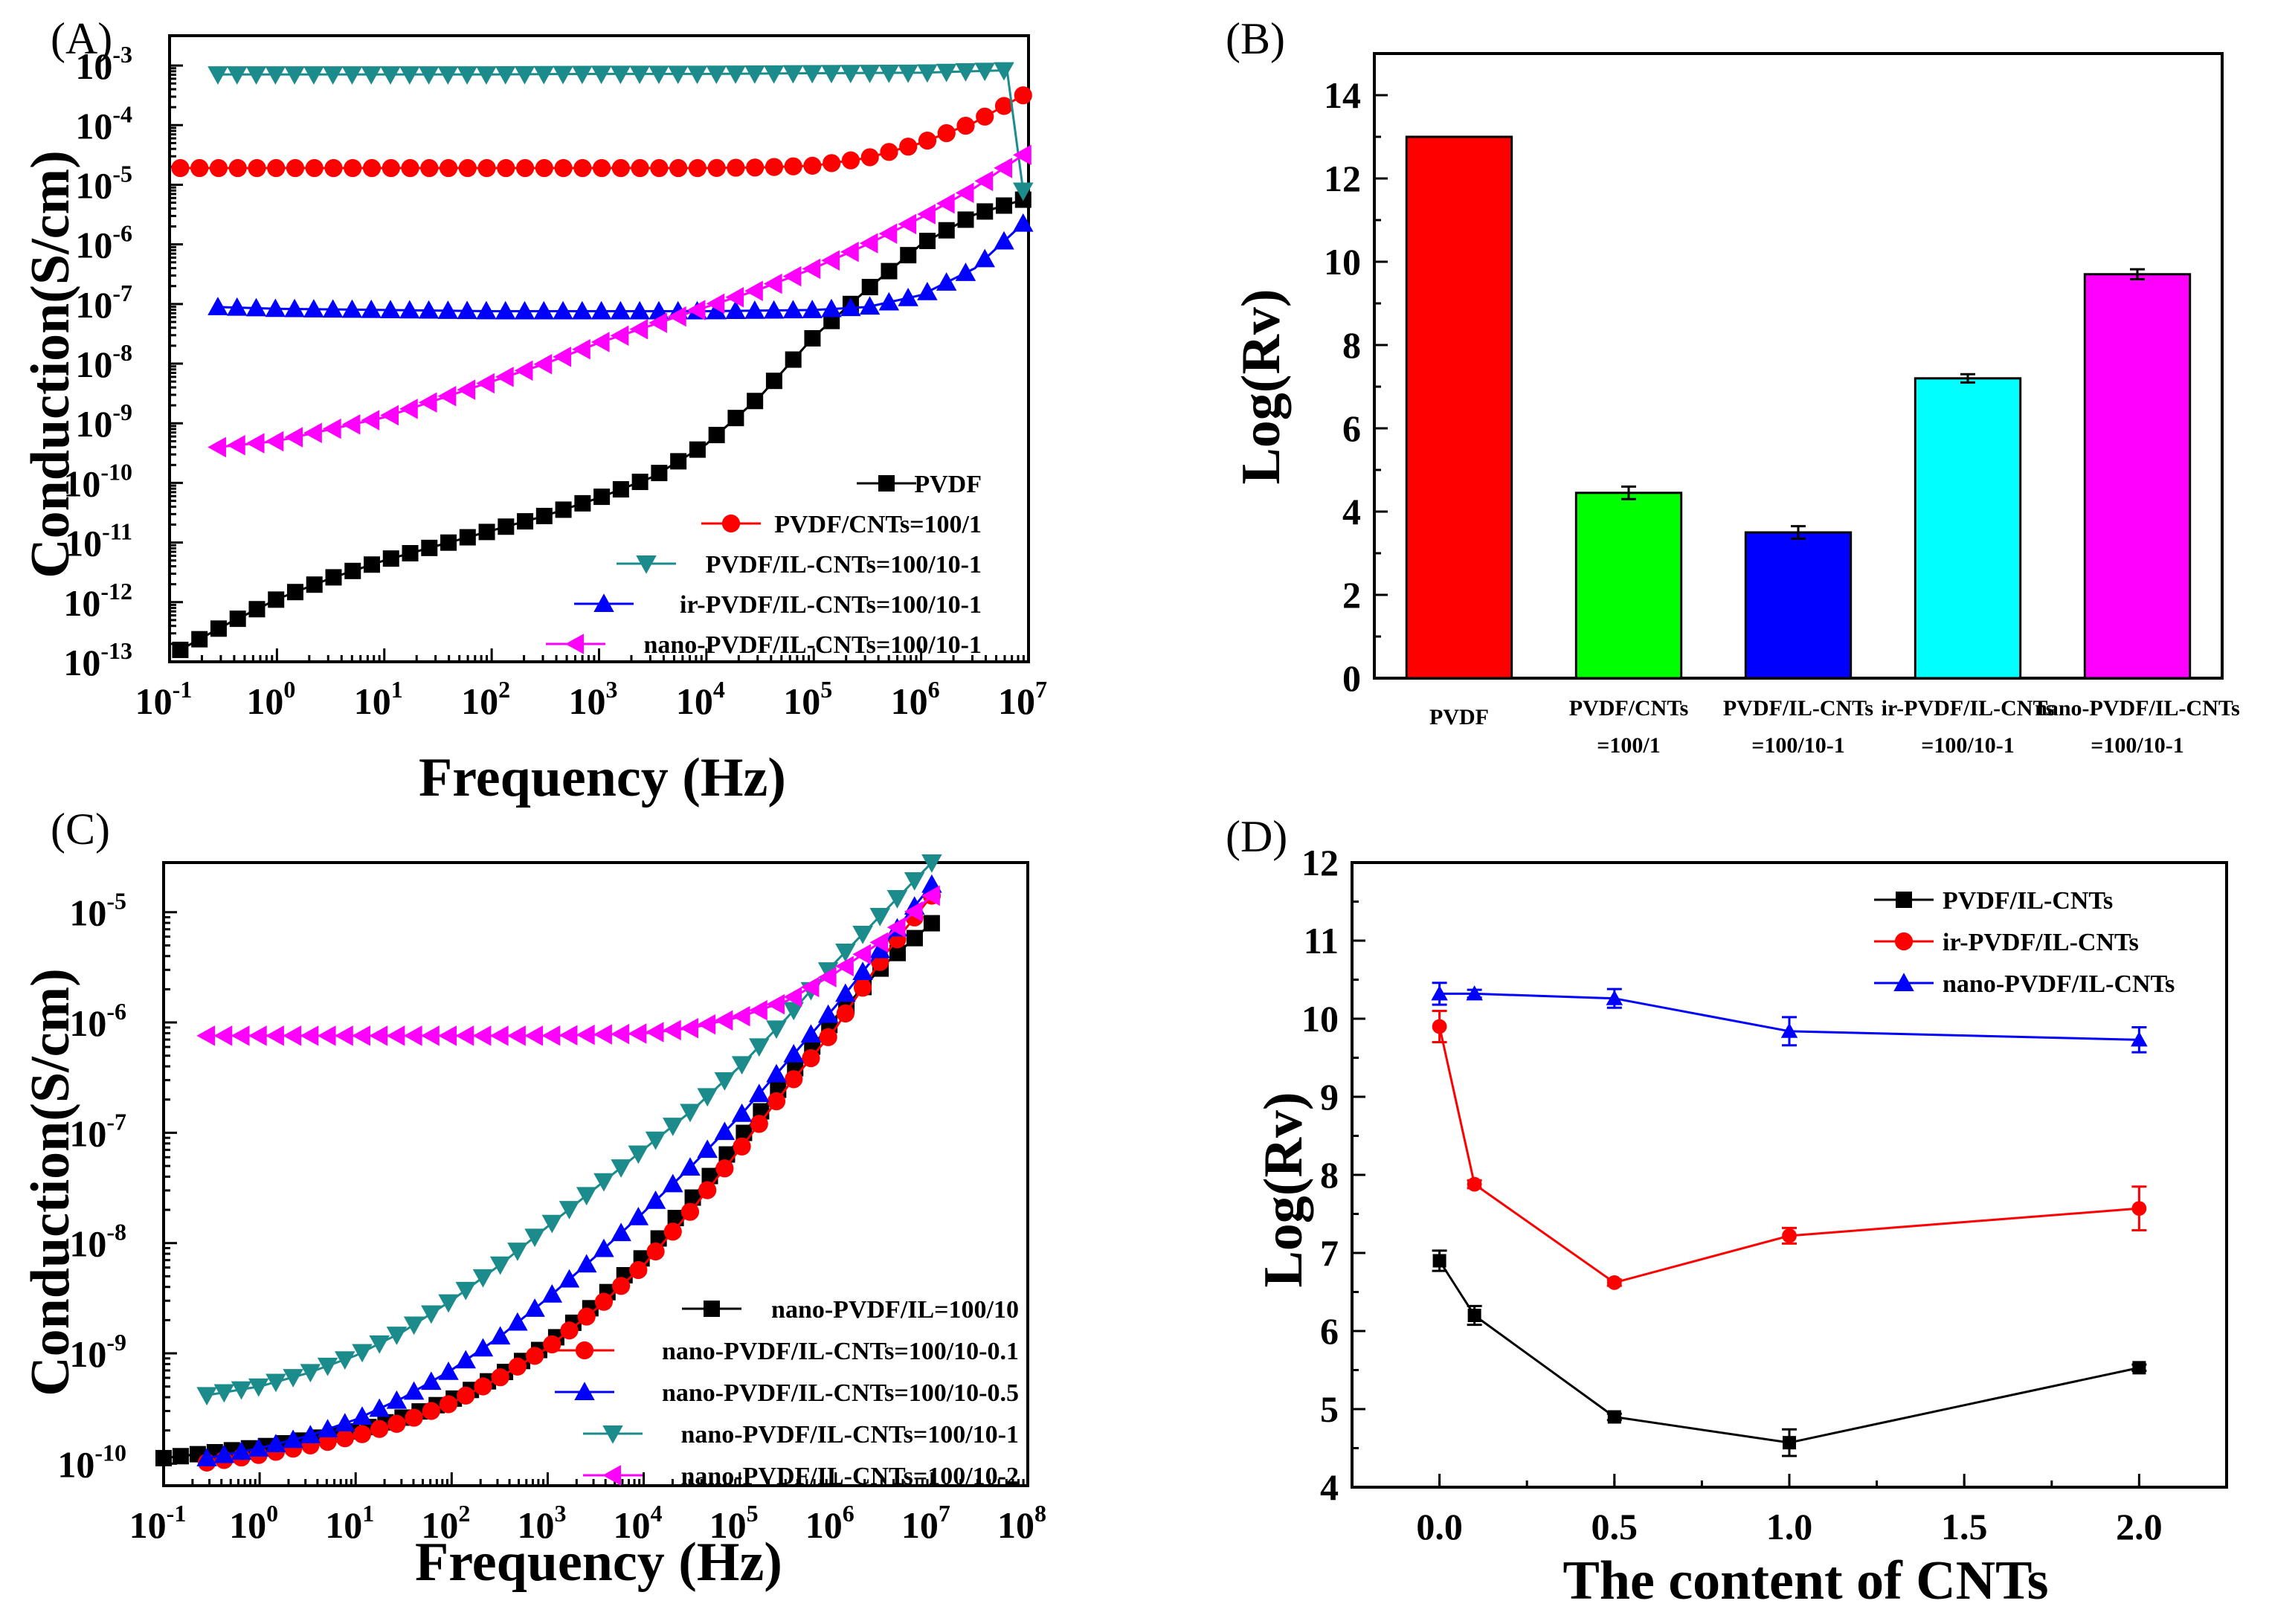 The image size is (2269, 1624). I want to click on legend-label-C-0: nano-PVDF/IL=100/10, so click(895, 1310).